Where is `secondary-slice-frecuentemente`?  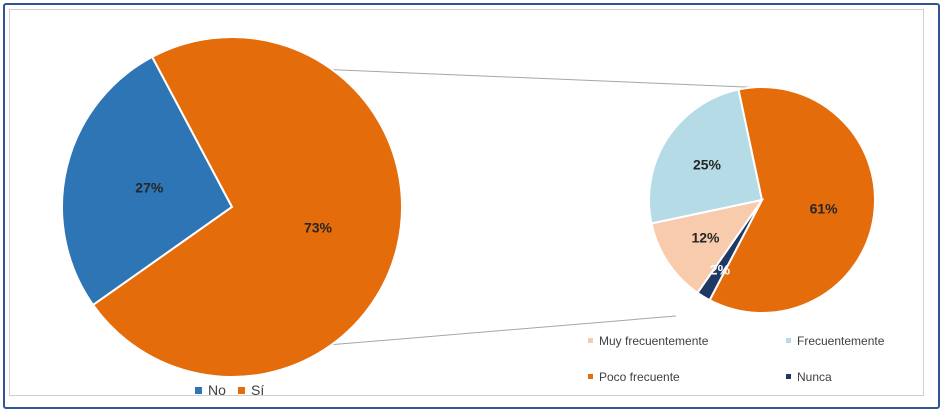 secondary-slice-frecuentemente is located at coordinates (706, 156).